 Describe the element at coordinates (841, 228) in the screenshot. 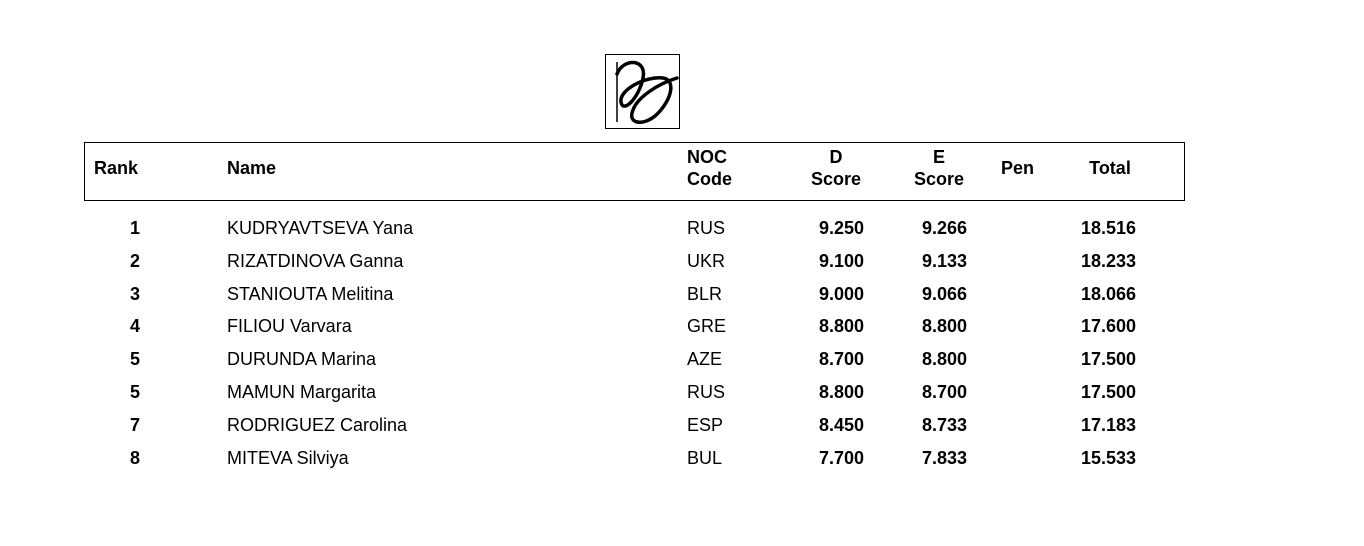

I see `d-score: 9.250` at that location.